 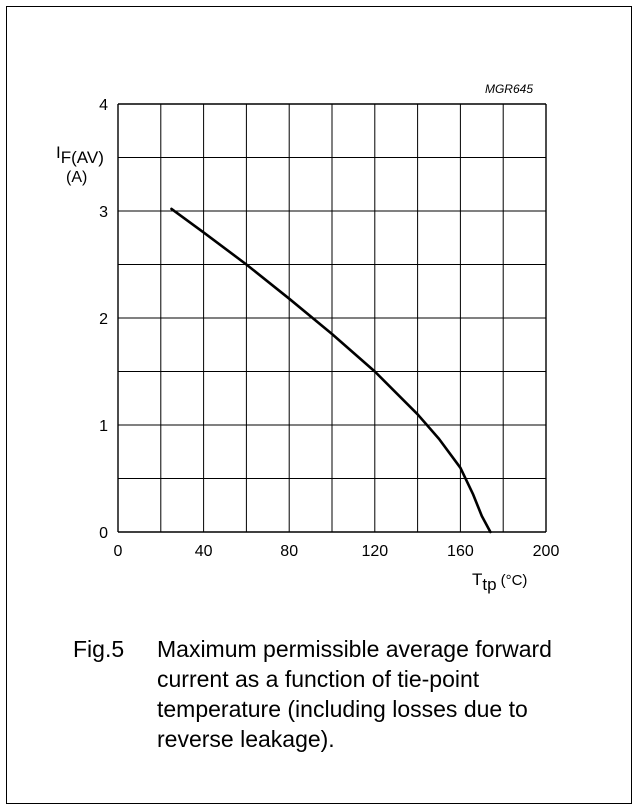 What do you see at coordinates (76, 177) in the screenshot?
I see `y-axis-unit: (A)` at bounding box center [76, 177].